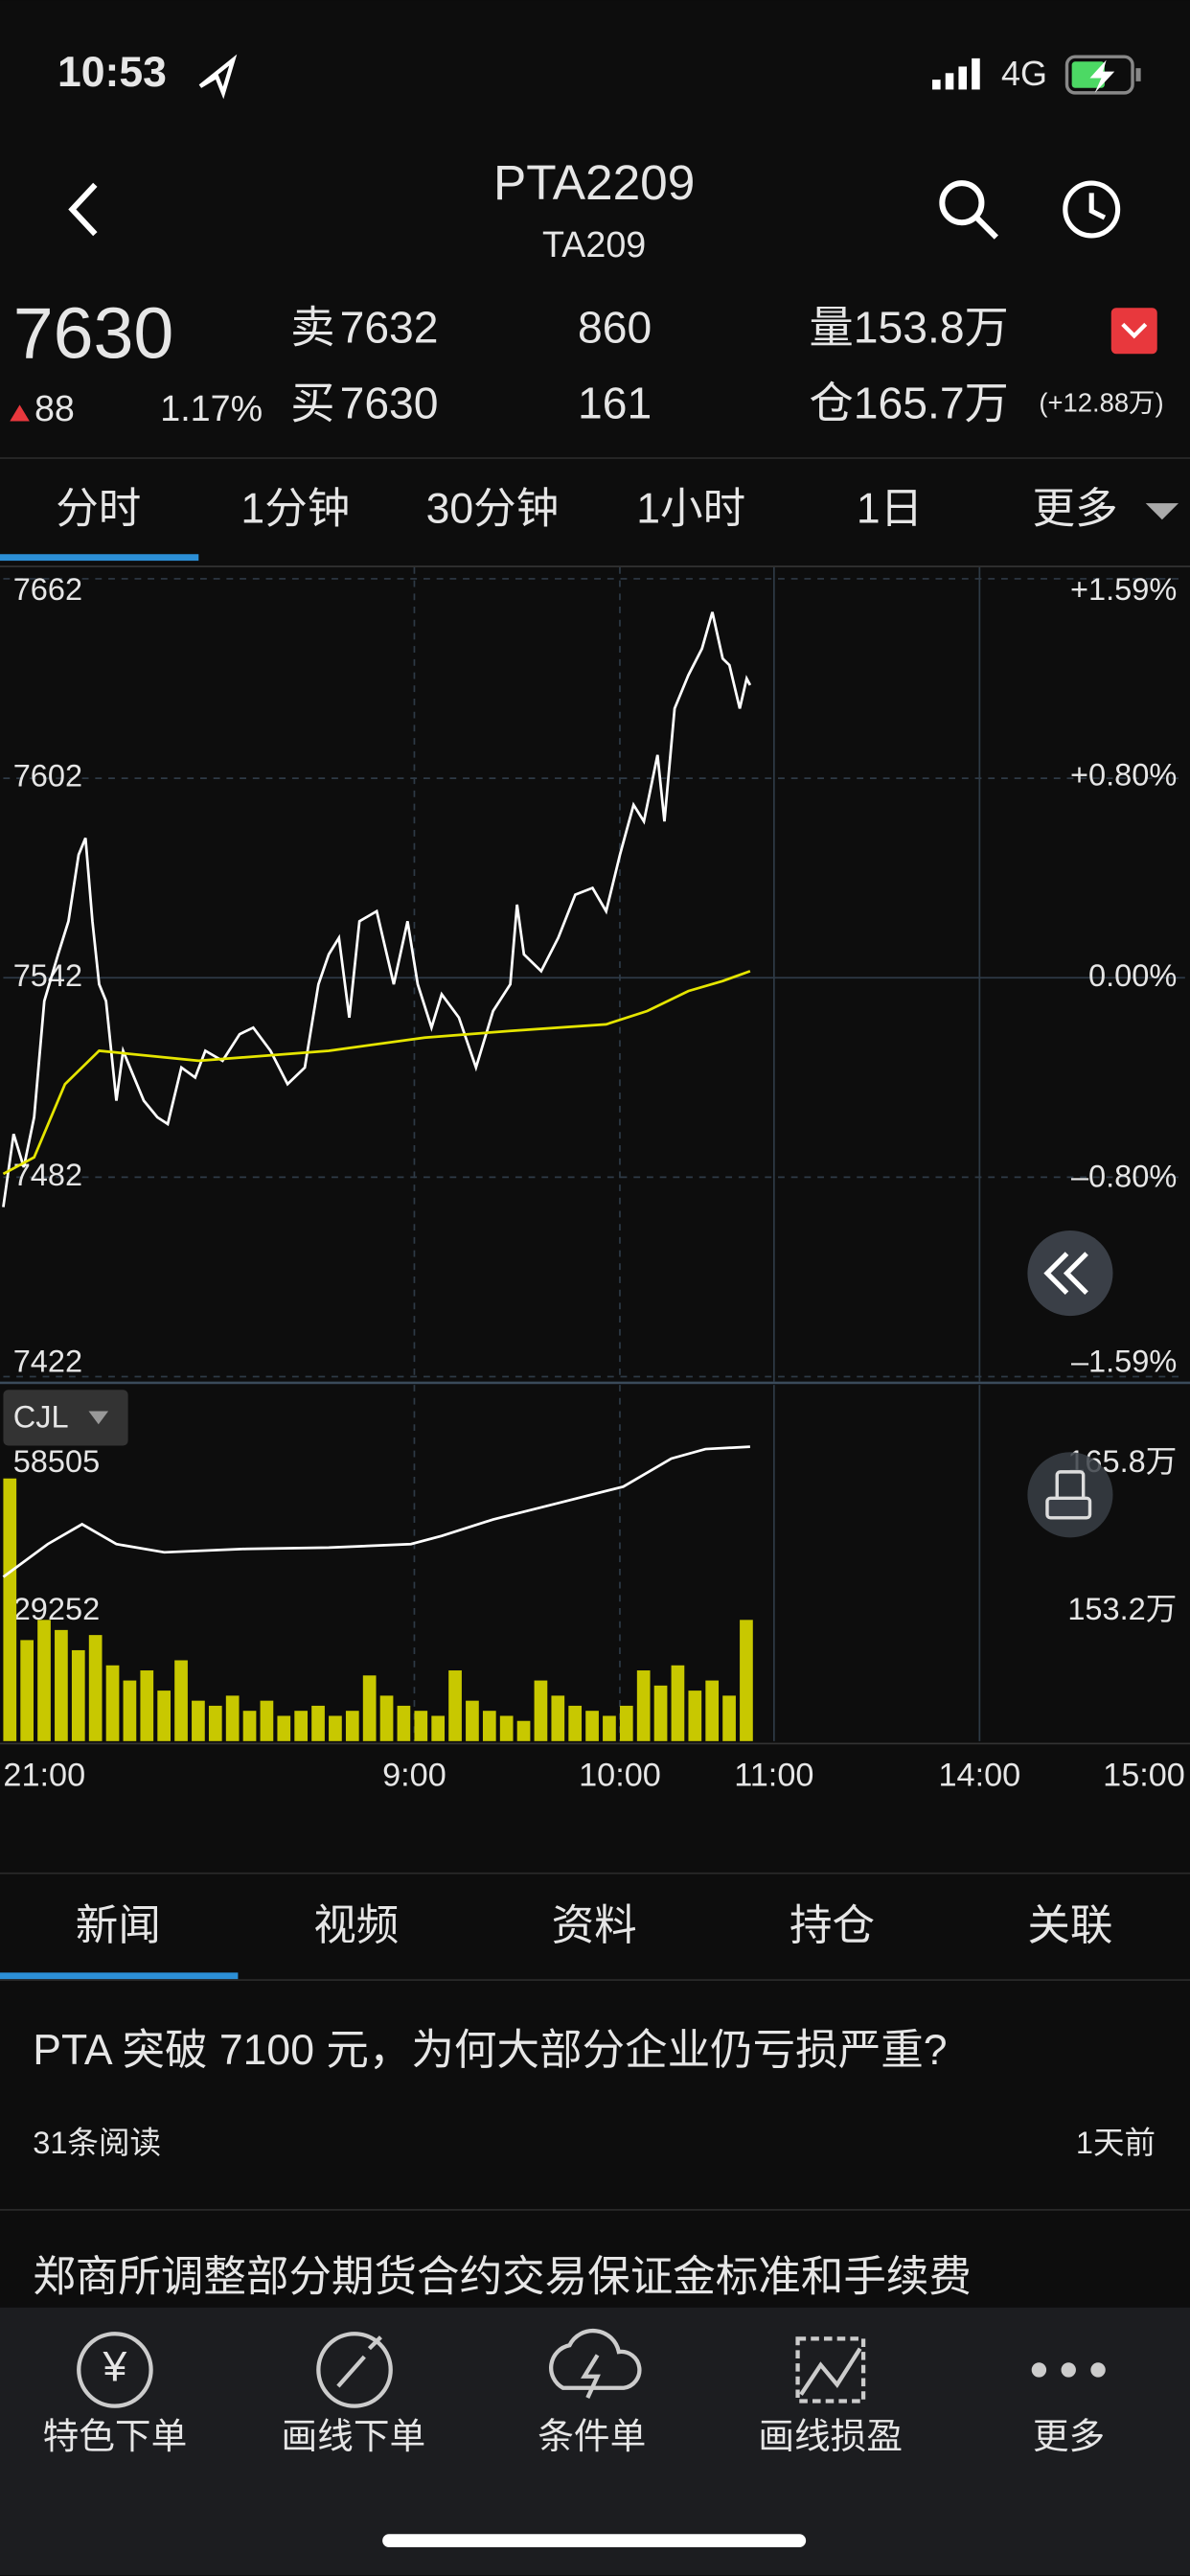  I want to click on news-title: 郑商所调整部分期货合约交易保证金标准和手续费, so click(502, 2276).